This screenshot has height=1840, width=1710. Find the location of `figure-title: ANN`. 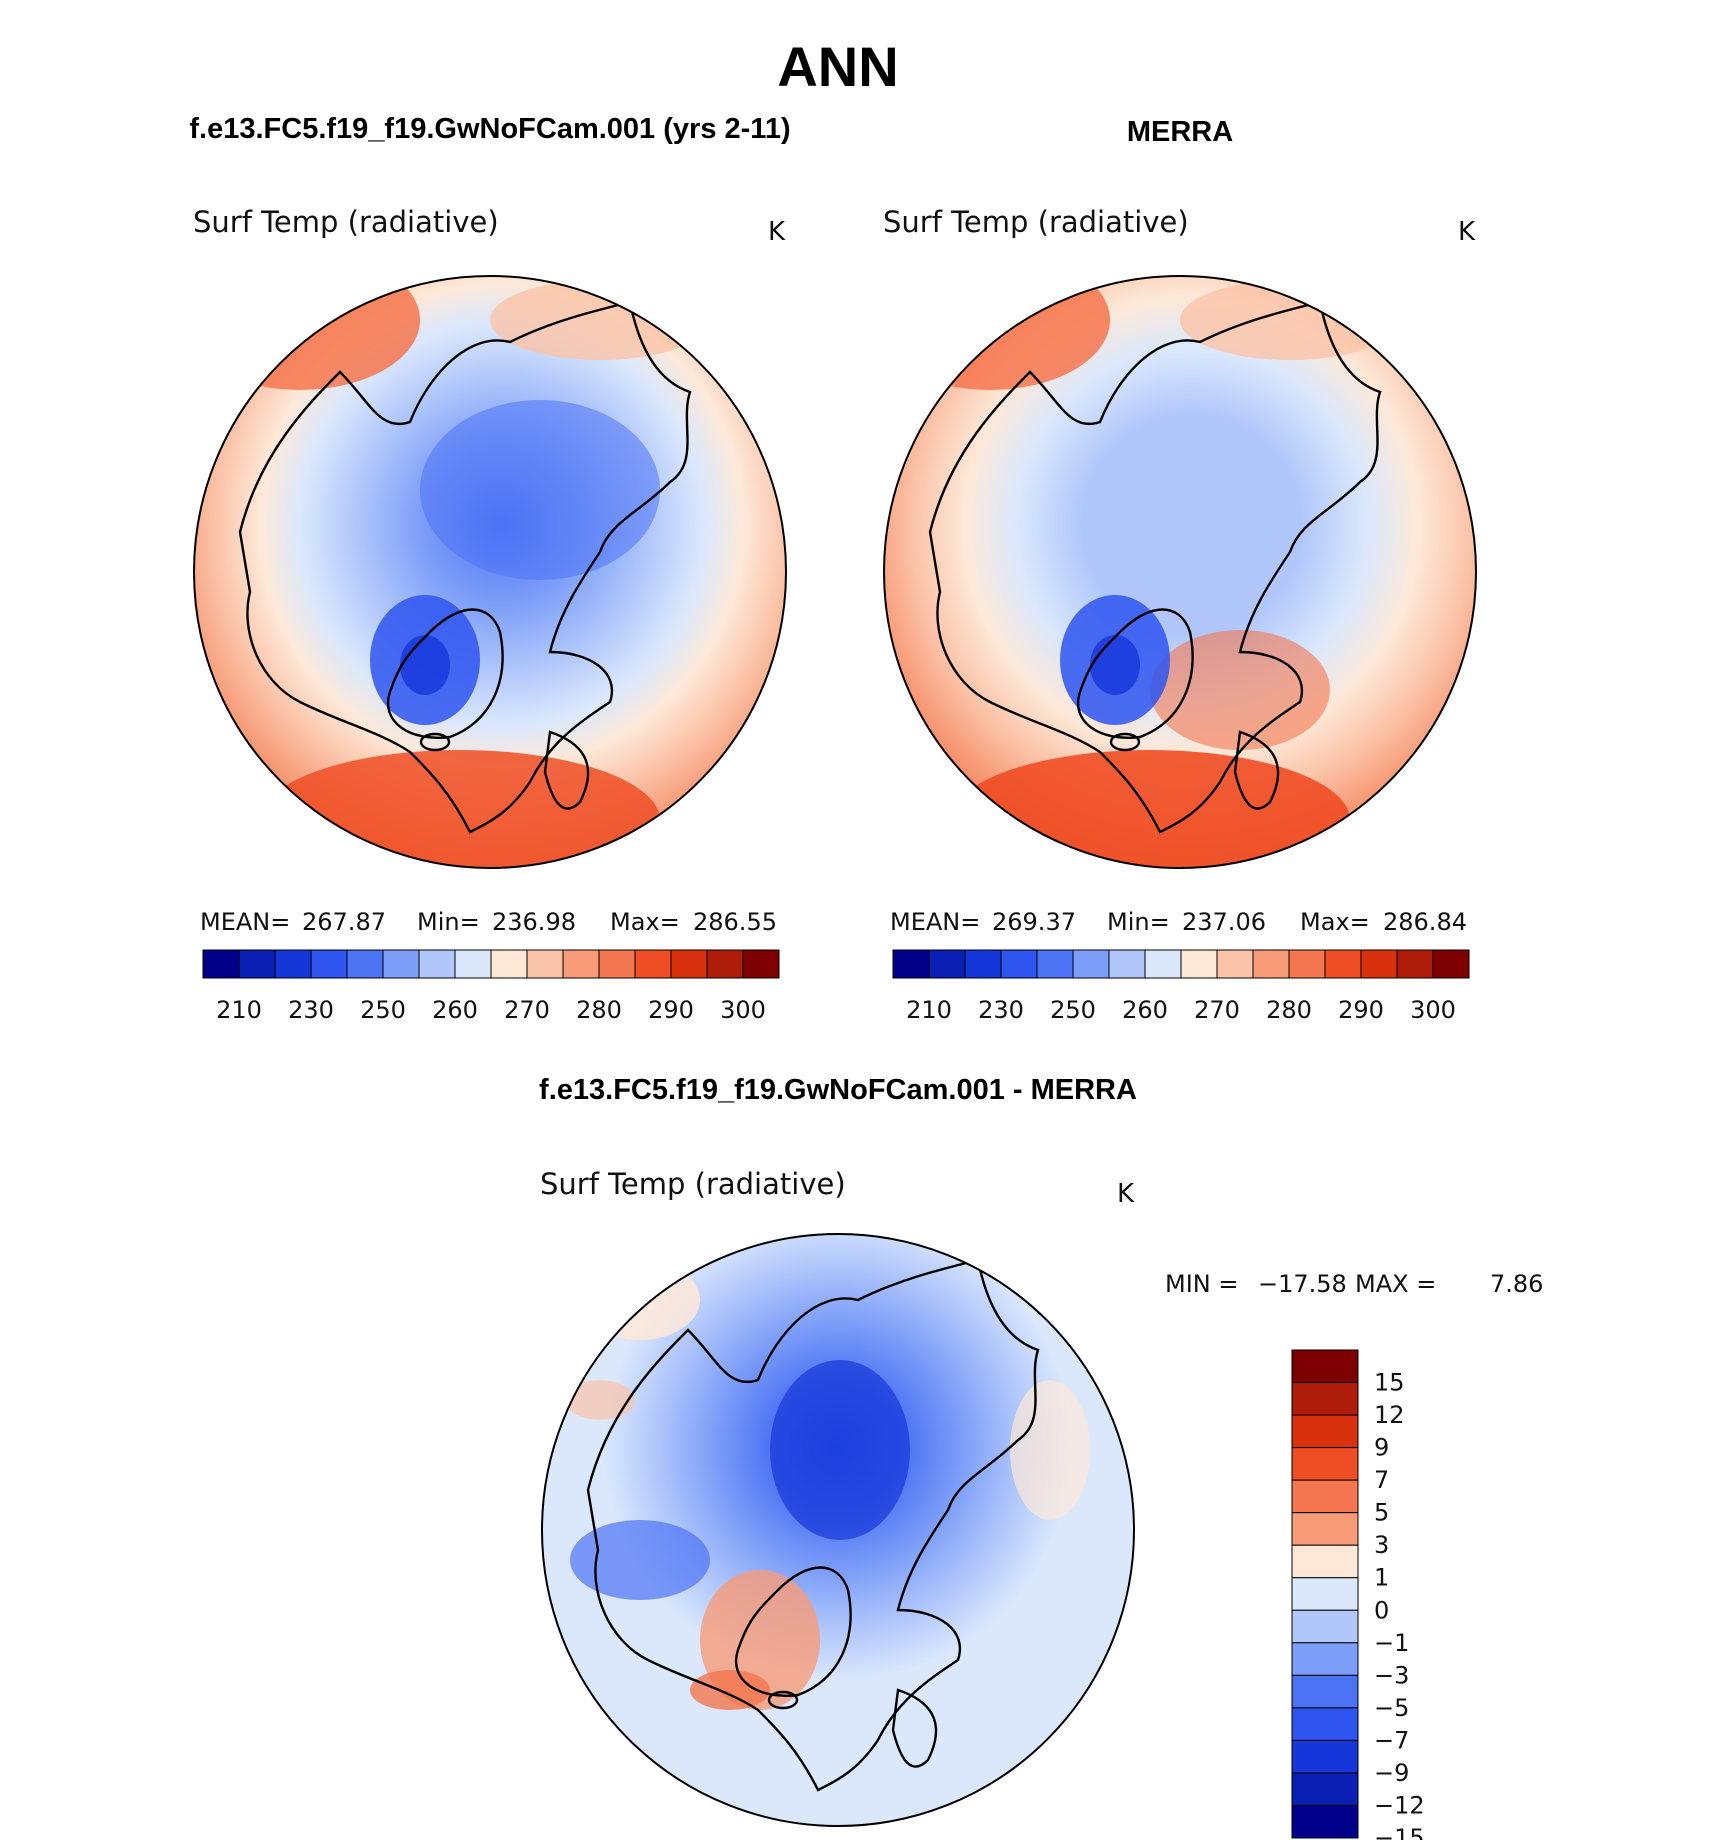

figure-title: ANN is located at coordinates (837, 66).